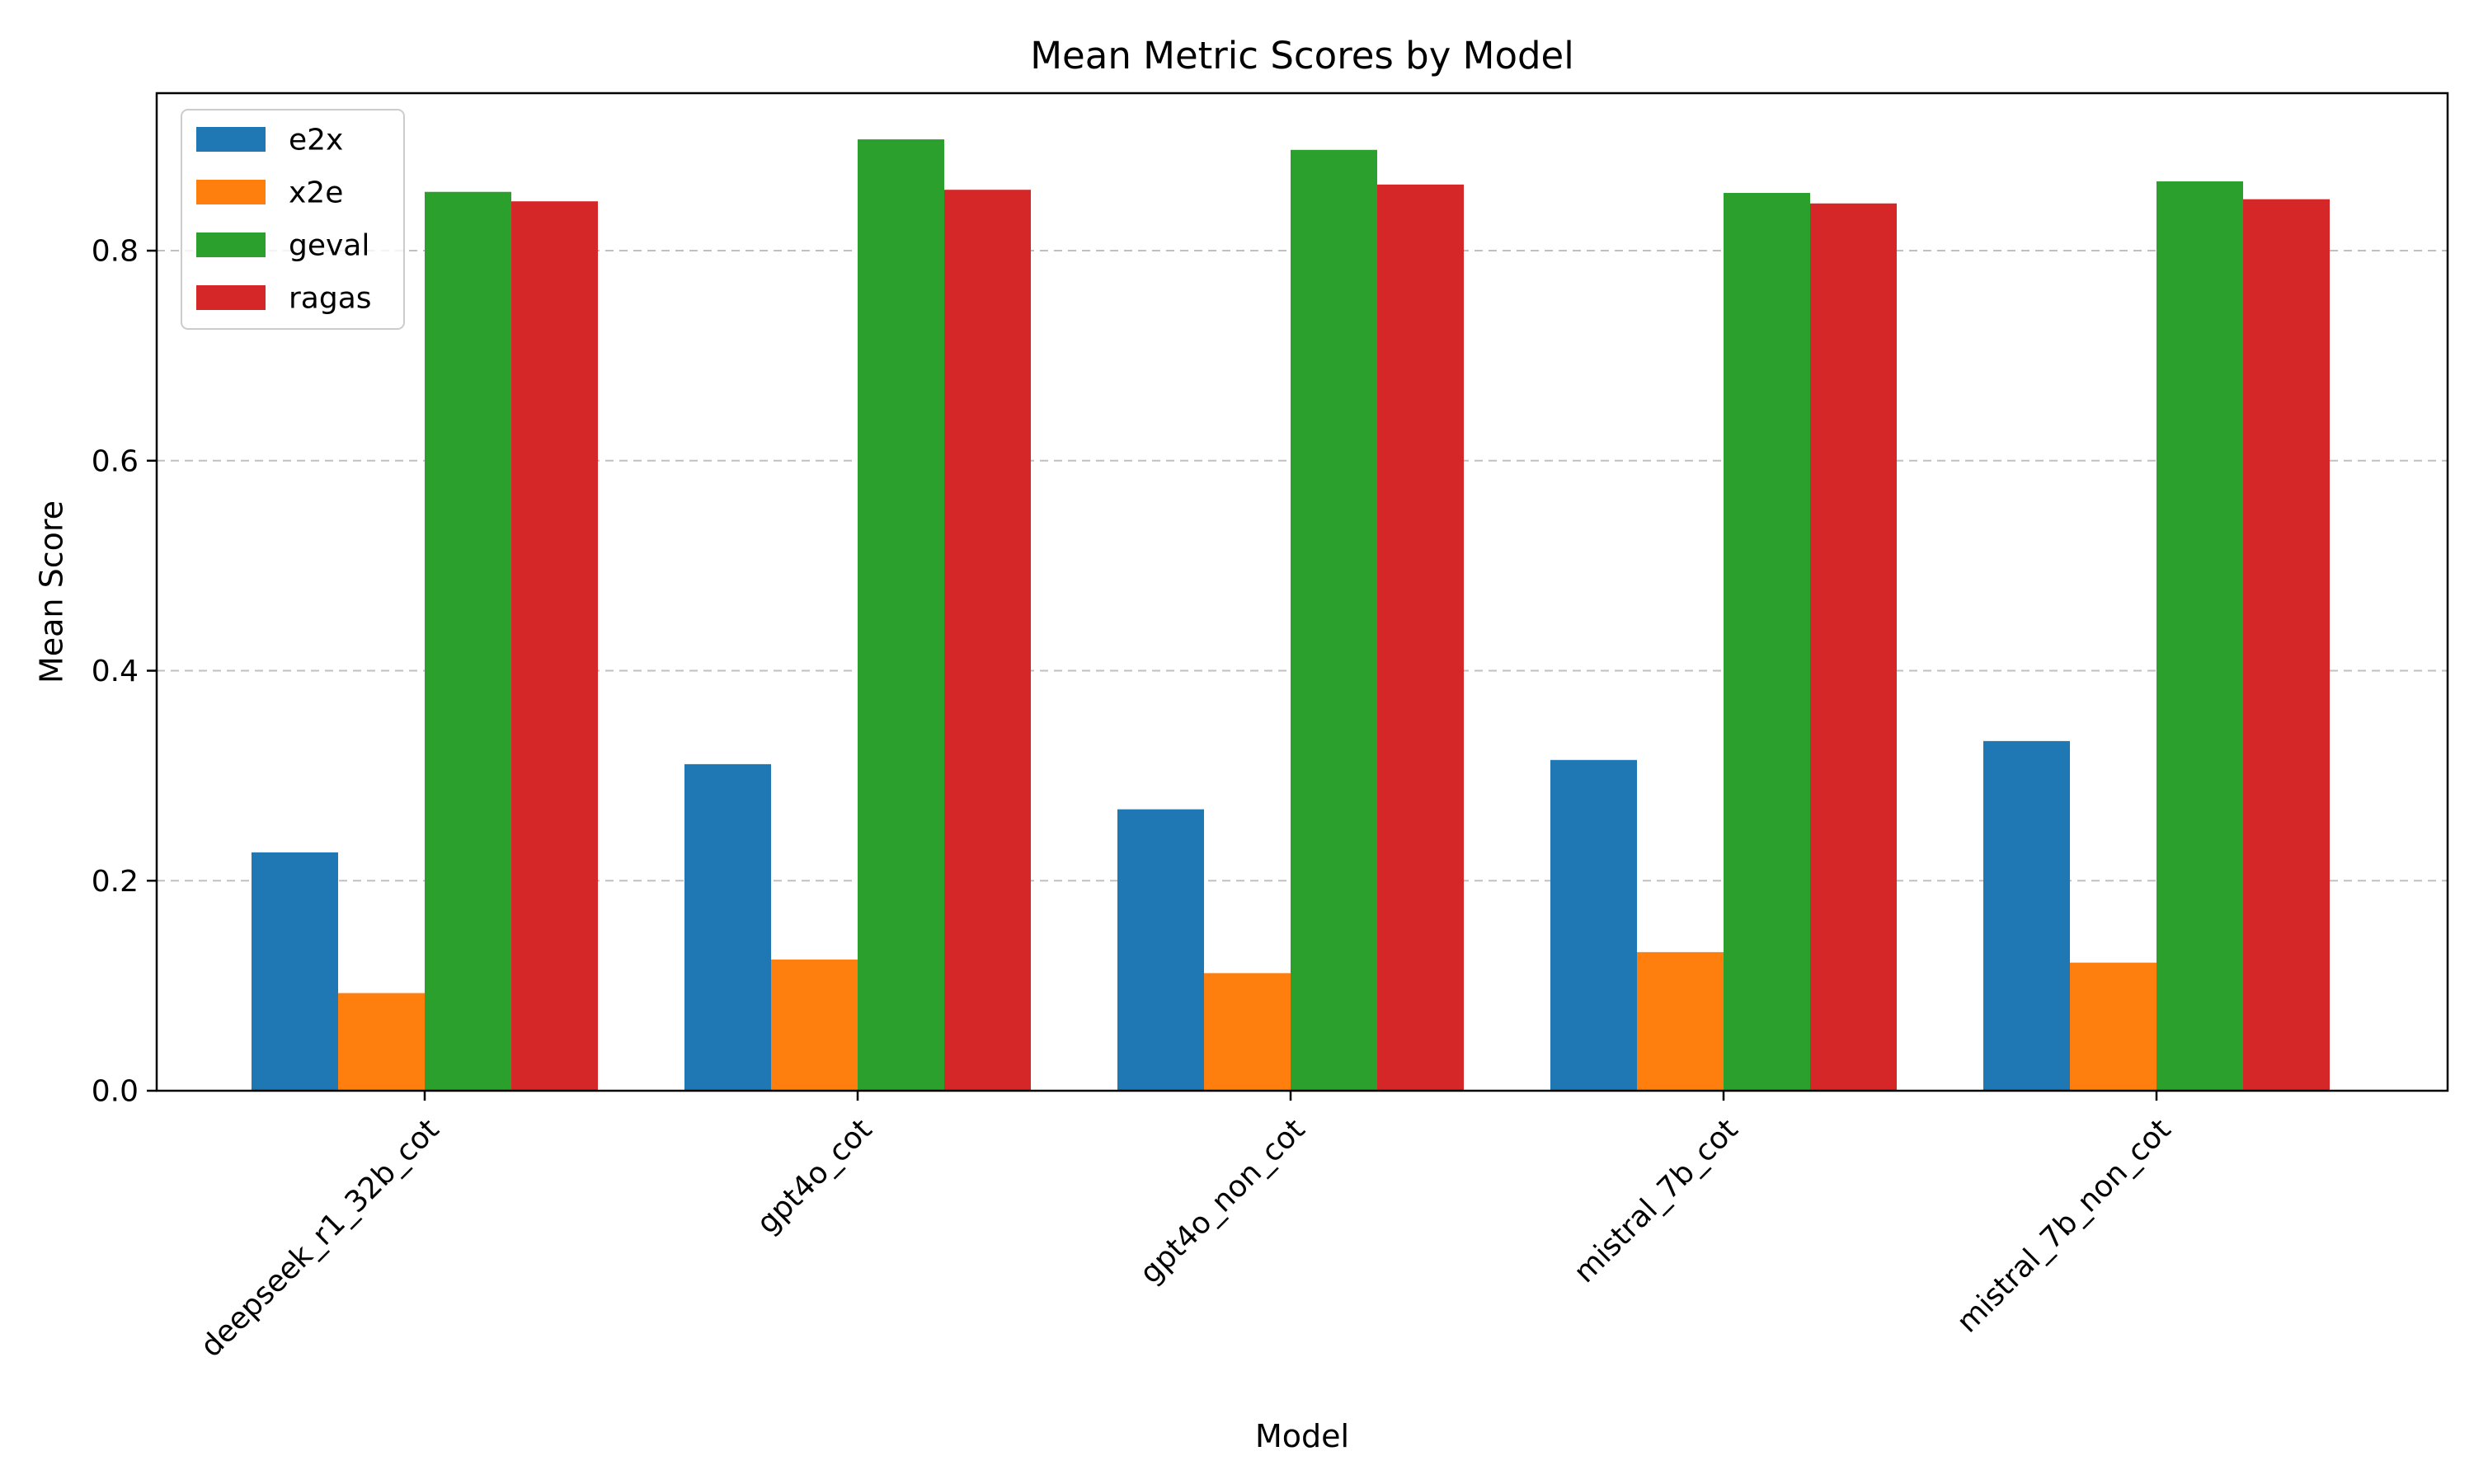  What do you see at coordinates (115, 461) in the screenshot?
I see `y-tick-label: 0.6` at bounding box center [115, 461].